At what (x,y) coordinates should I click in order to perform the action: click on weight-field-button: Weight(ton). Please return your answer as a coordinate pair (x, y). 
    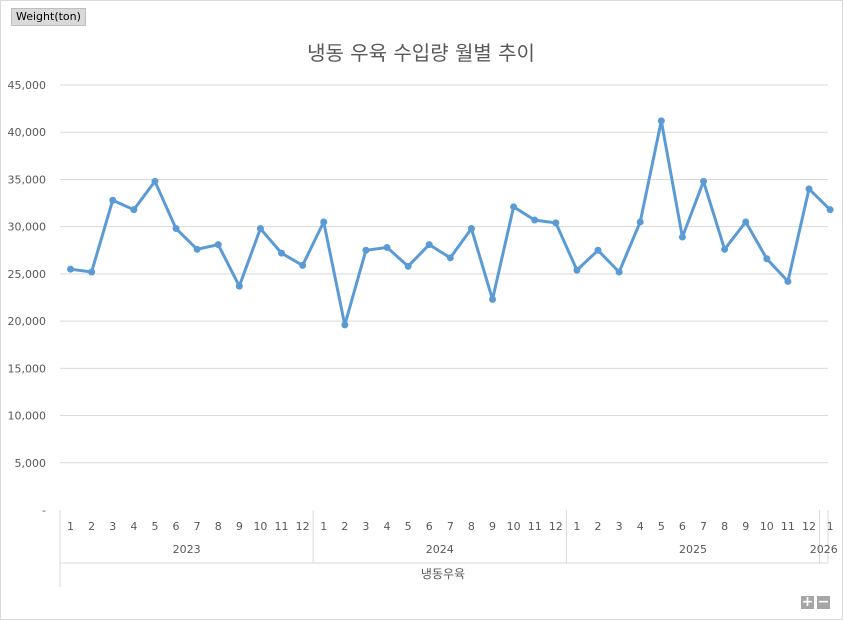
    Looking at the image, I should click on (48, 17).